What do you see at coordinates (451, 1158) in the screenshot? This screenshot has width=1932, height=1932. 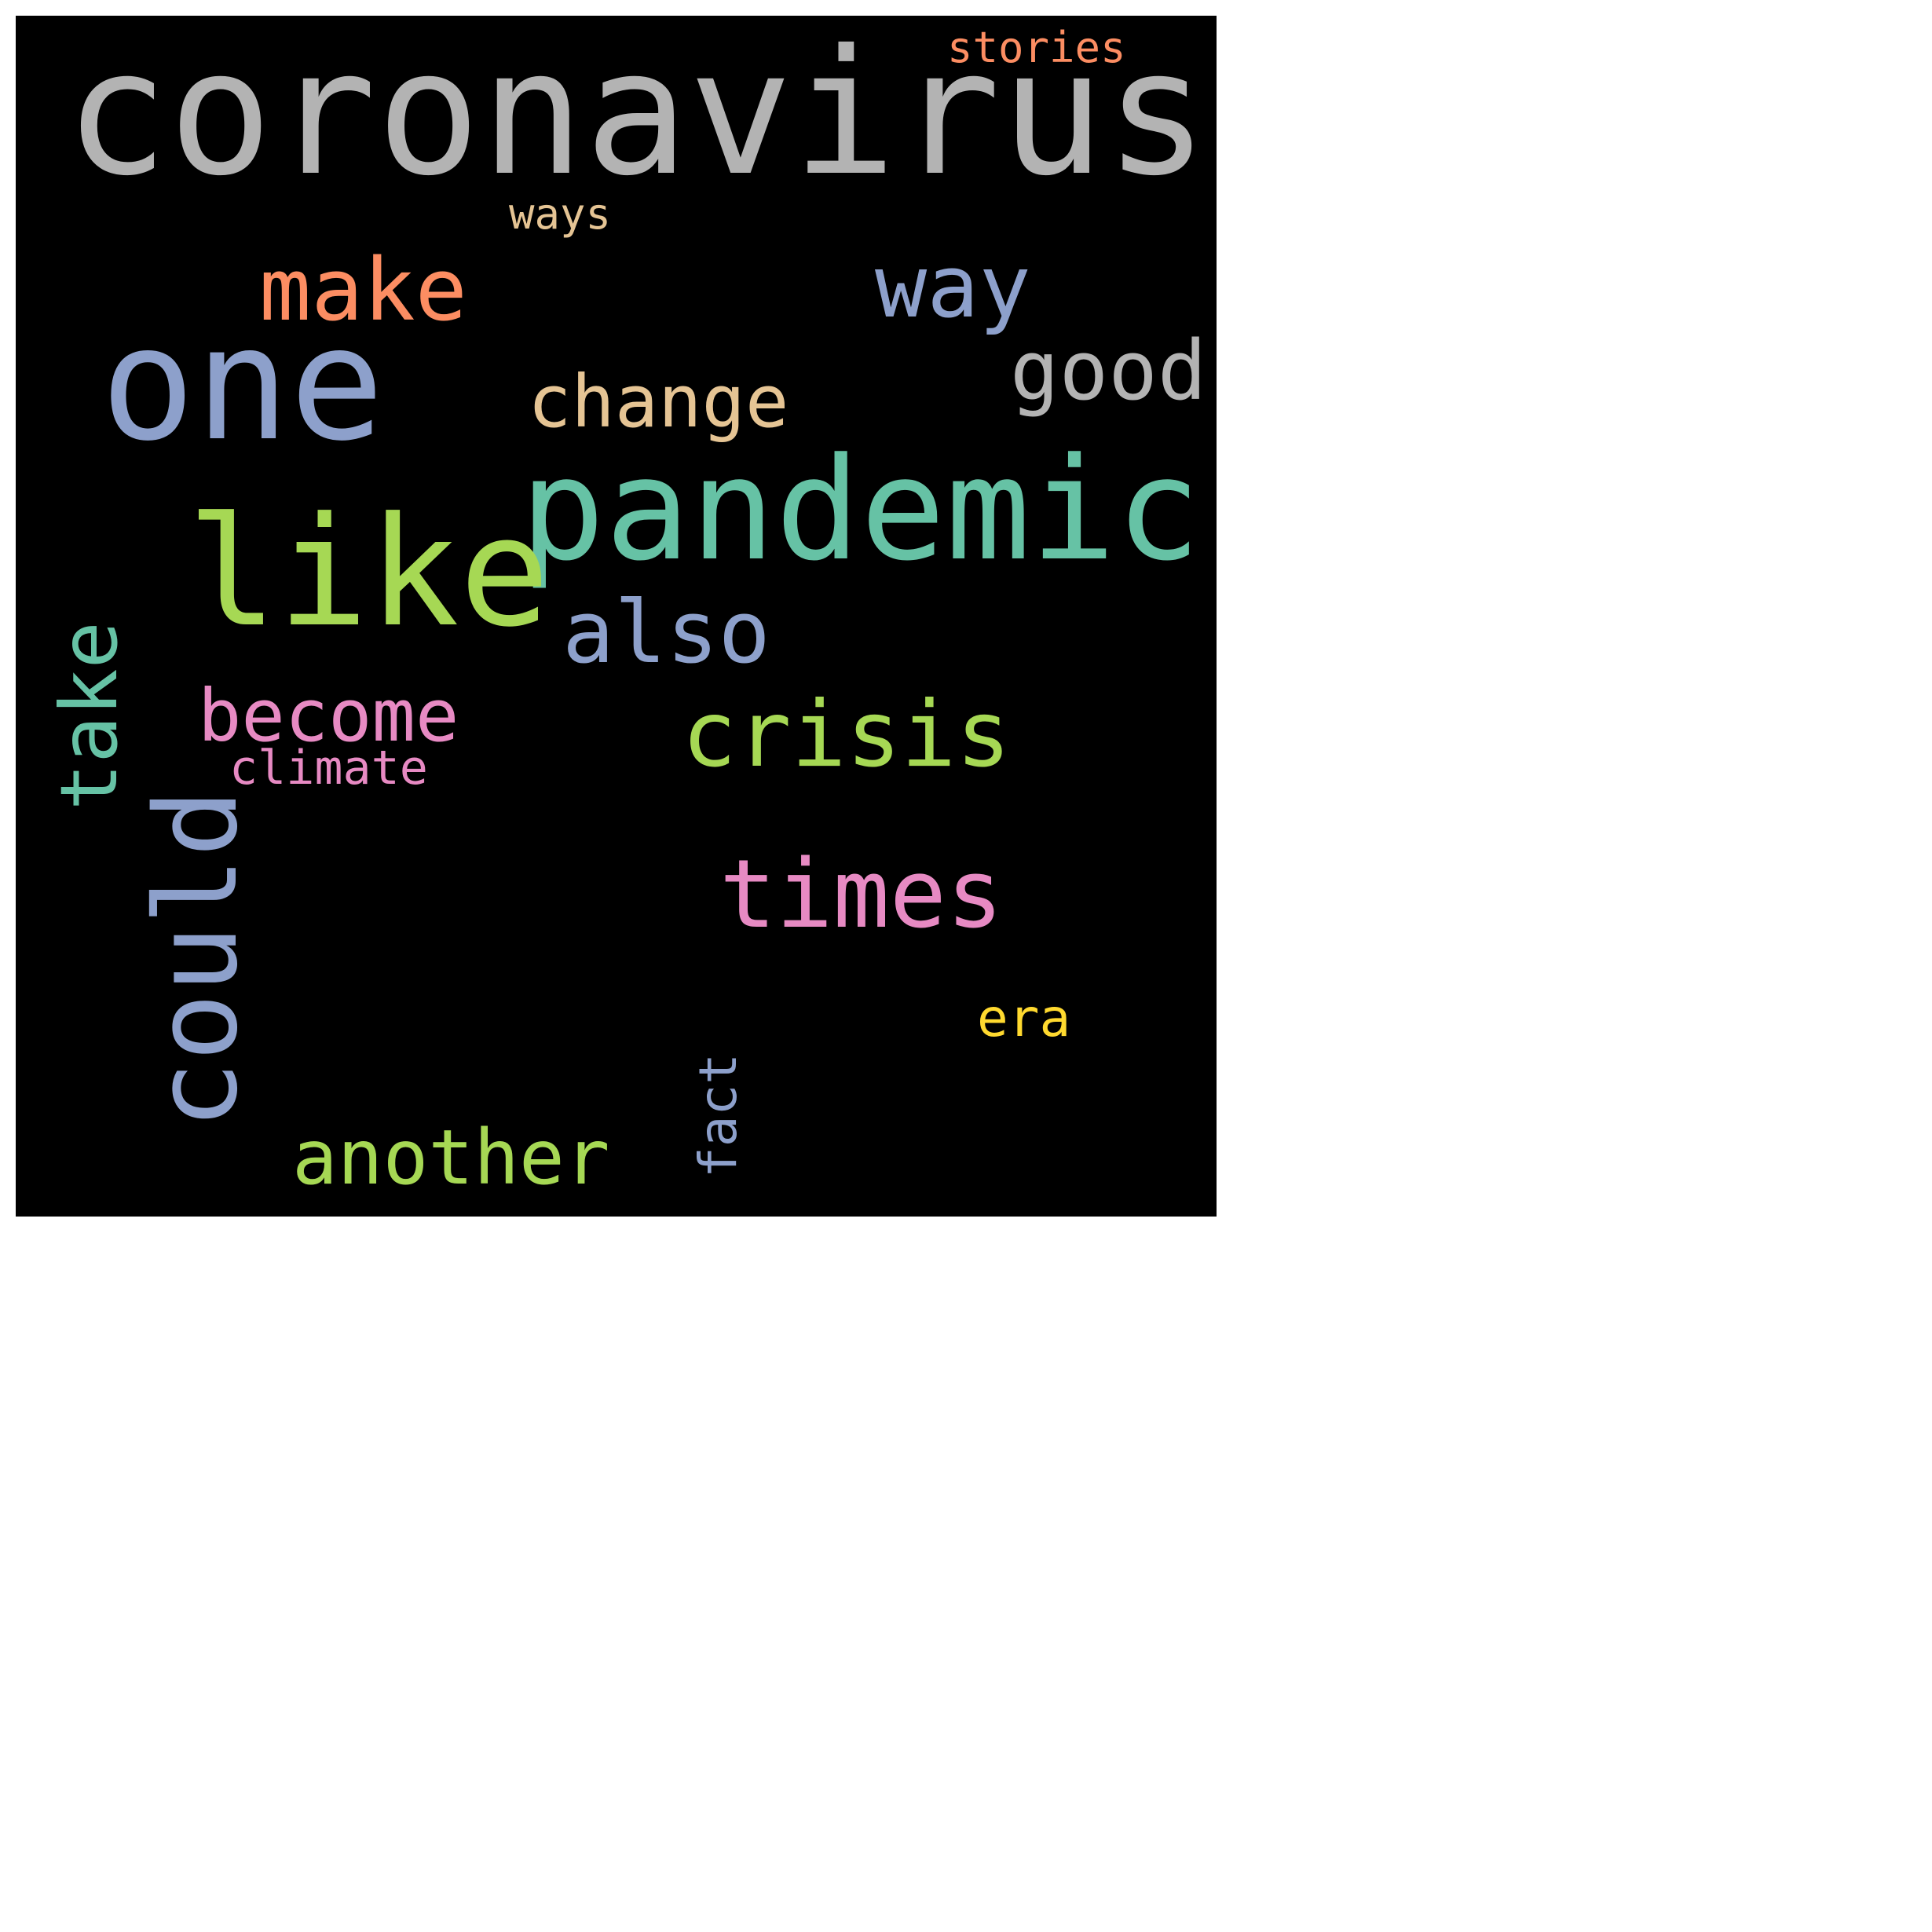 I see `word-another: another` at bounding box center [451, 1158].